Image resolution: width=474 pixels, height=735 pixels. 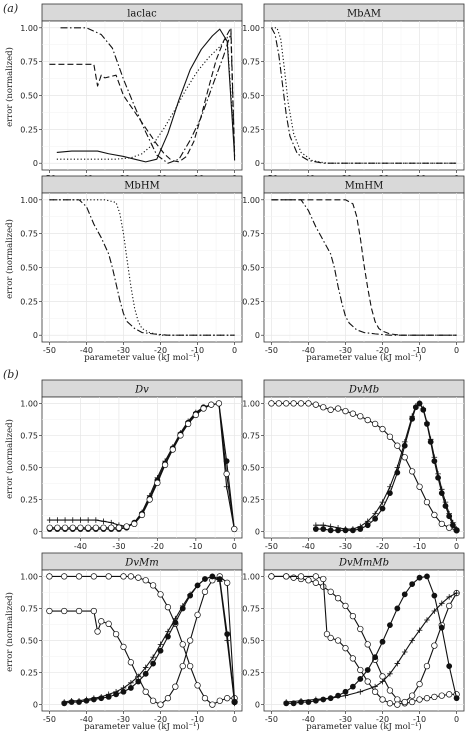 I want to click on chart-panel-3: MmHM -50 -40 -30 -20 -10 0 0 0.25 0.50 0.75 1.00, so click(x=353, y=265).